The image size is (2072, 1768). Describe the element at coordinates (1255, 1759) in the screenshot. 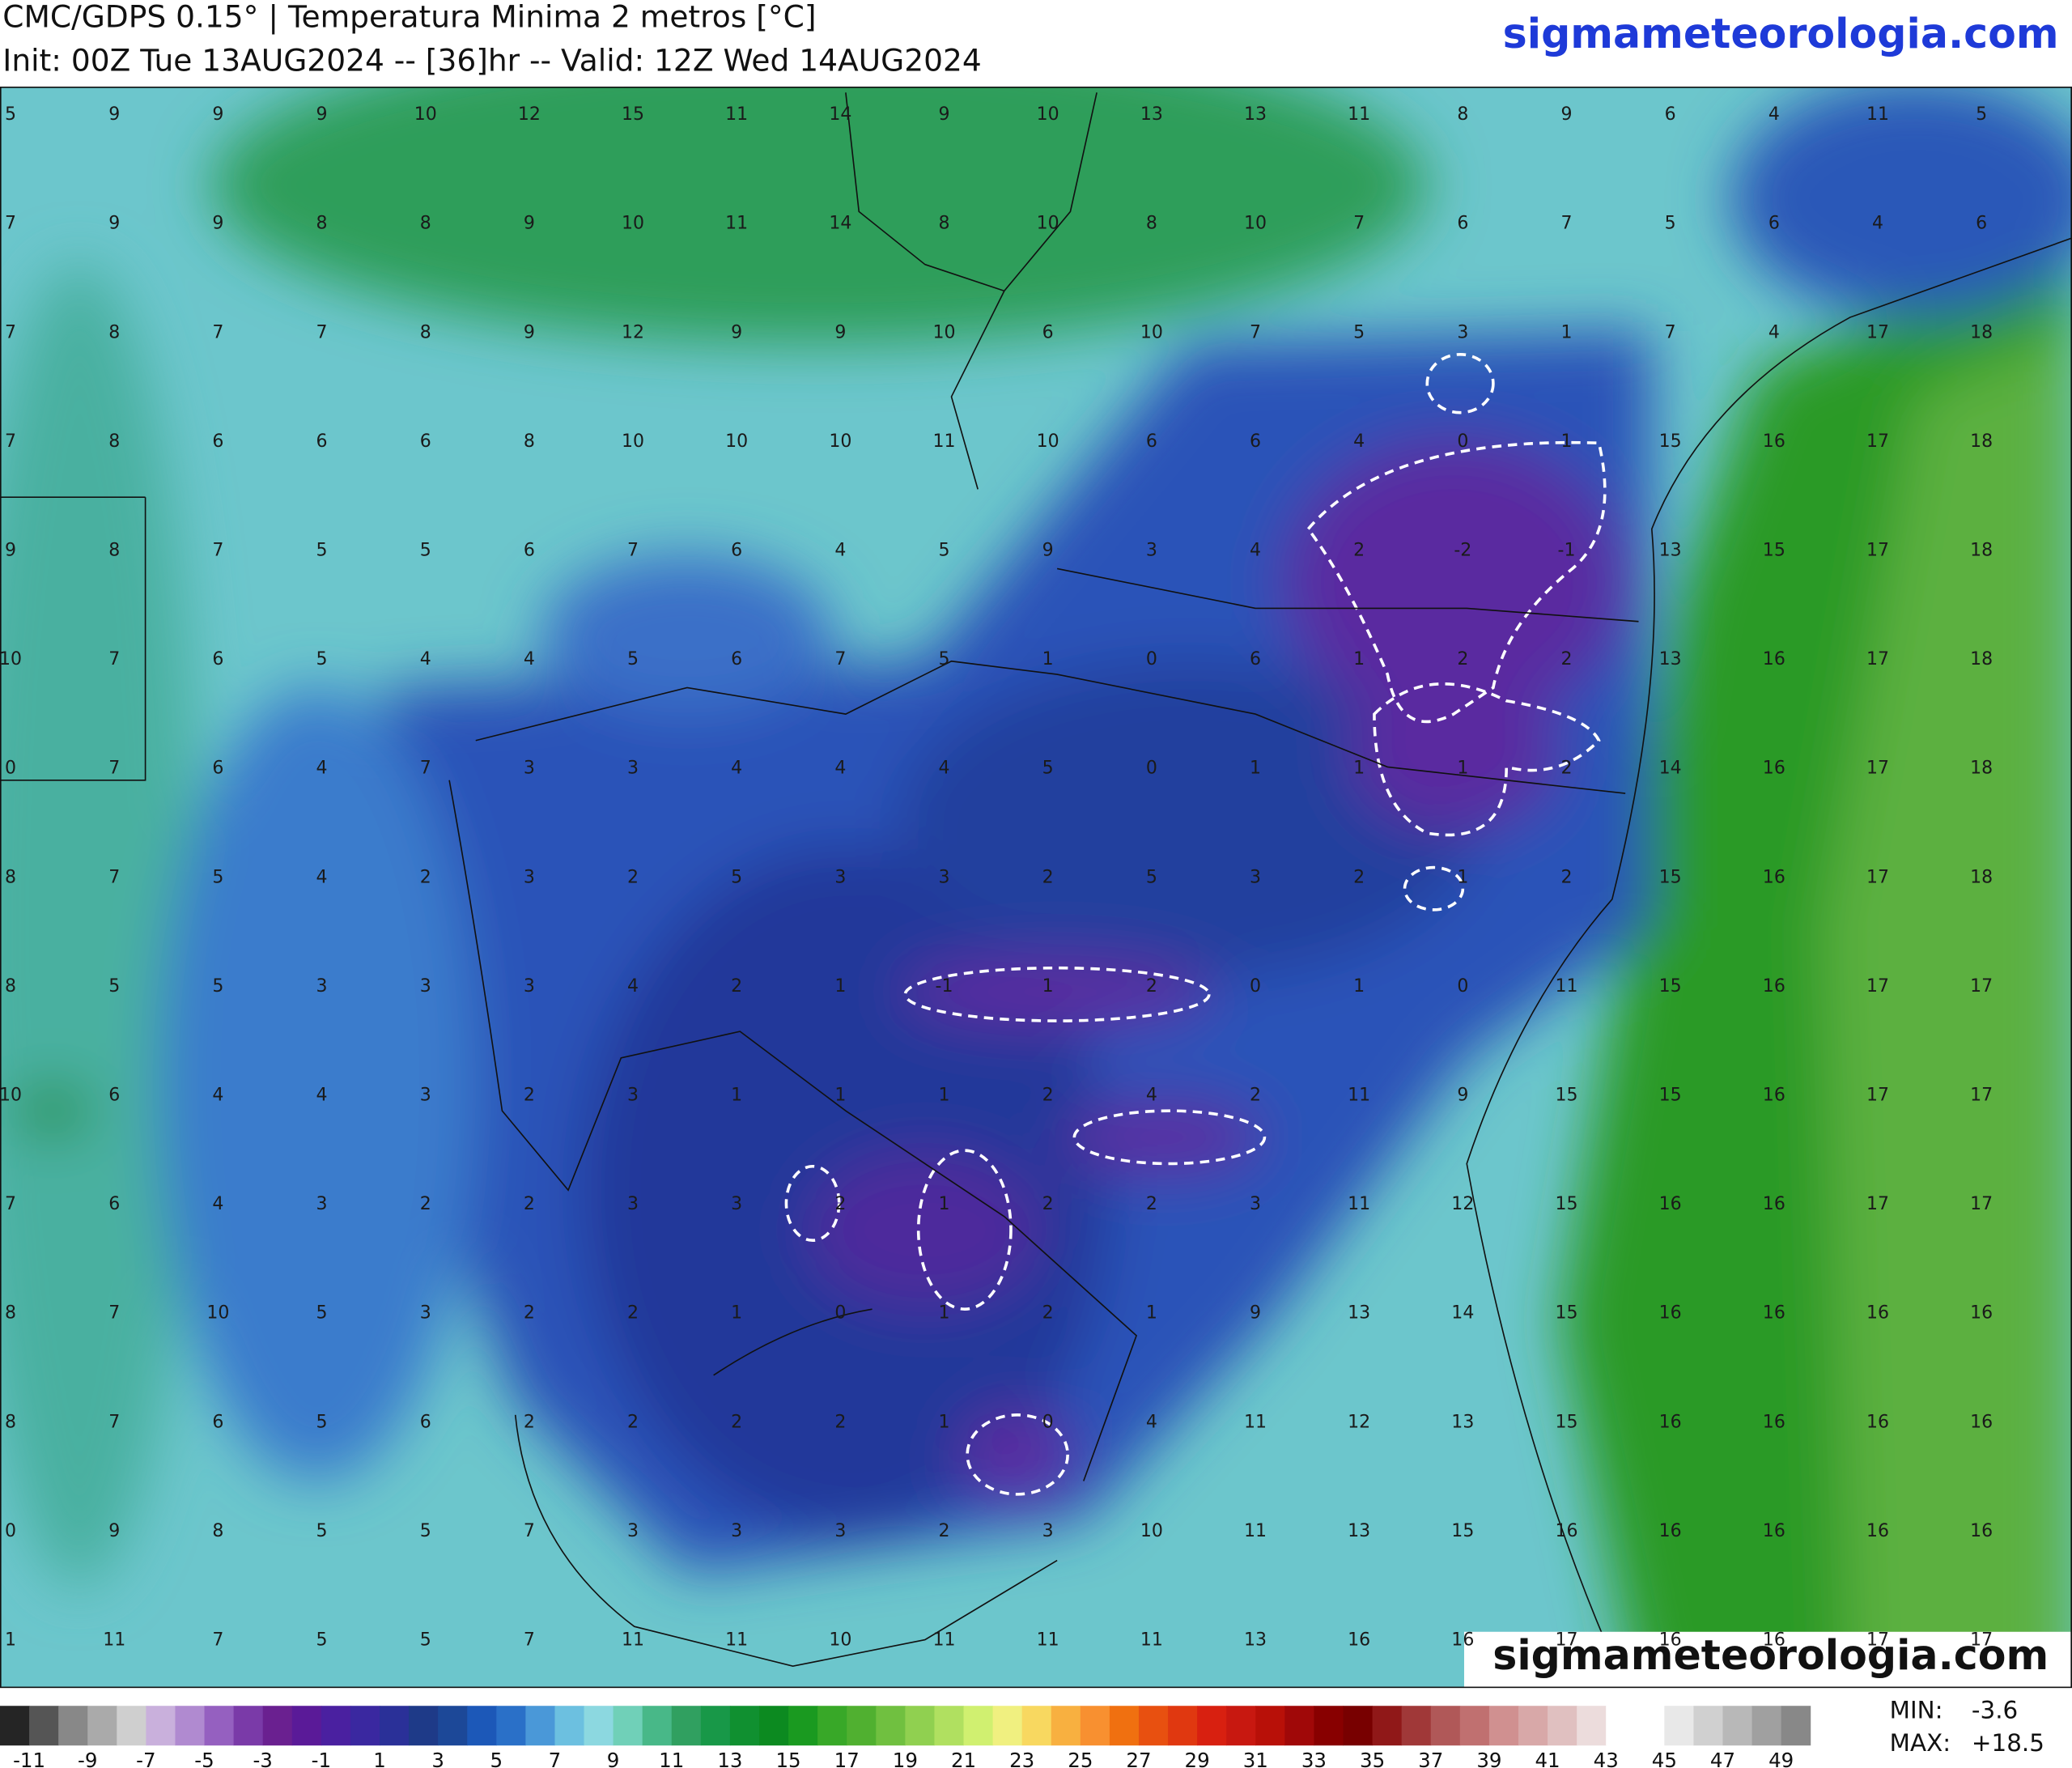

I see `colorbar-label: 31` at that location.